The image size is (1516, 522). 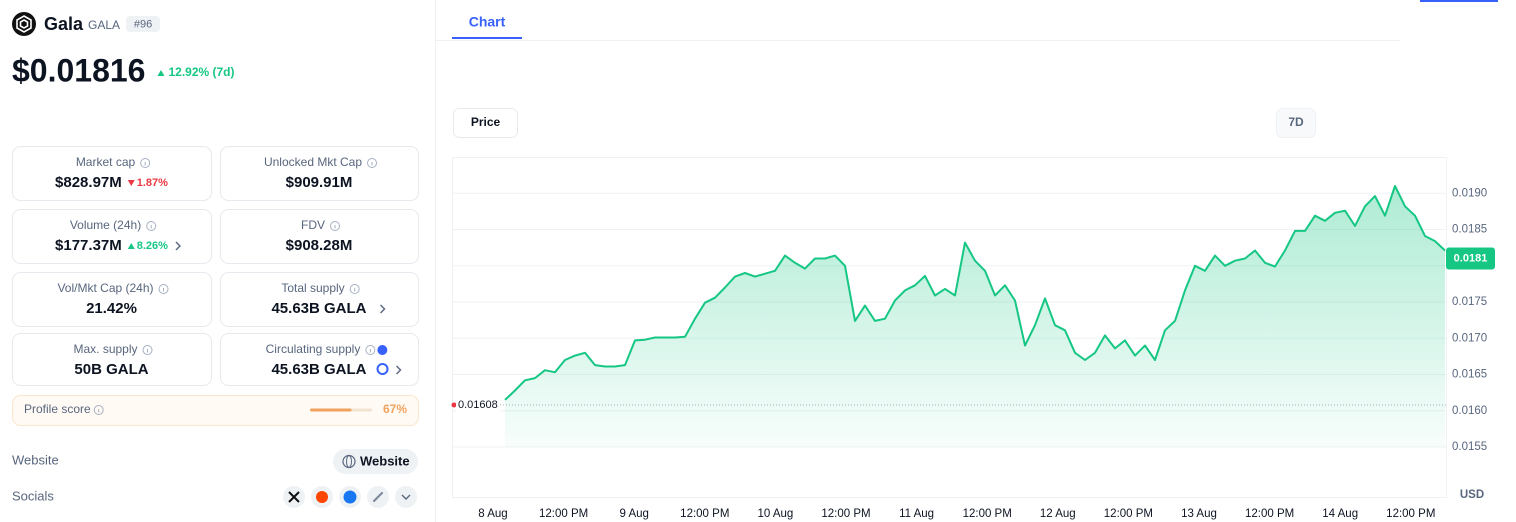 I want to click on x-tick-label: 8 Aug, so click(x=492, y=514).